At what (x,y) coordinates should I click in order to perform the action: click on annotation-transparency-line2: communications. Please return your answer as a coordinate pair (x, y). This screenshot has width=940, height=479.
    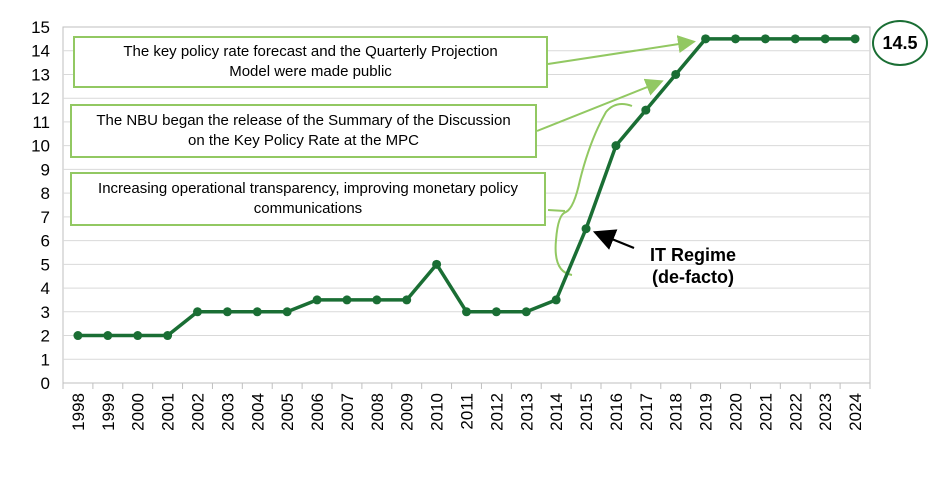
    Looking at the image, I should click on (308, 208).